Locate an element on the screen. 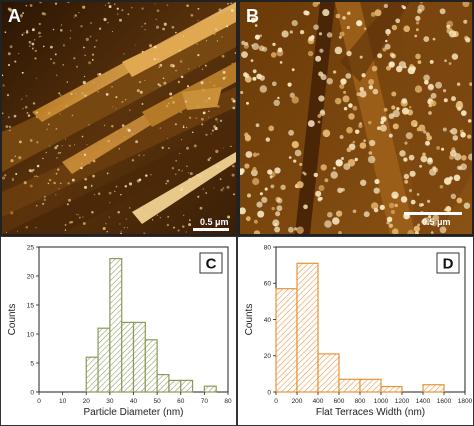 This screenshot has height=426, width=474. panel-letter: C is located at coordinates (211, 264).